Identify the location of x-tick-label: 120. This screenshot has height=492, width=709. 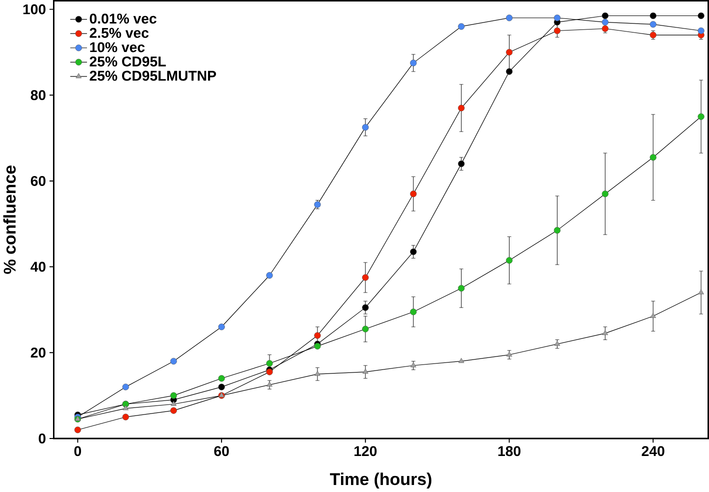
(365, 451).